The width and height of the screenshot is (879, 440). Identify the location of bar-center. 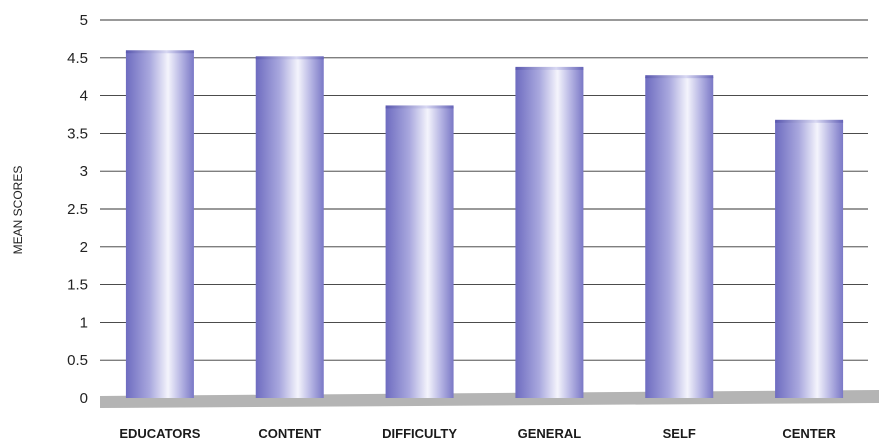
(809, 258).